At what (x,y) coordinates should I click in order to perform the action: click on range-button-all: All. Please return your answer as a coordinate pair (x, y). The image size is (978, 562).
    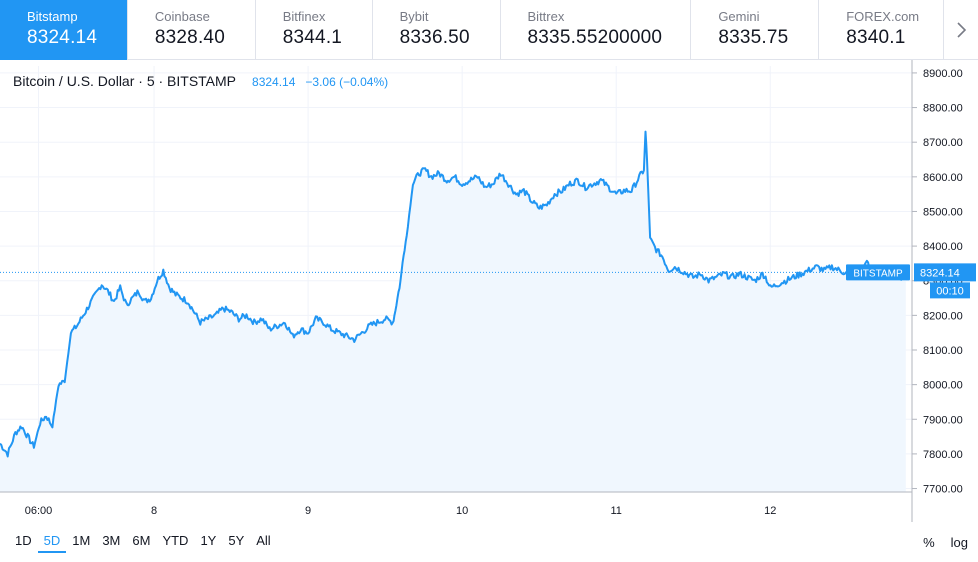
    Looking at the image, I should click on (263, 540).